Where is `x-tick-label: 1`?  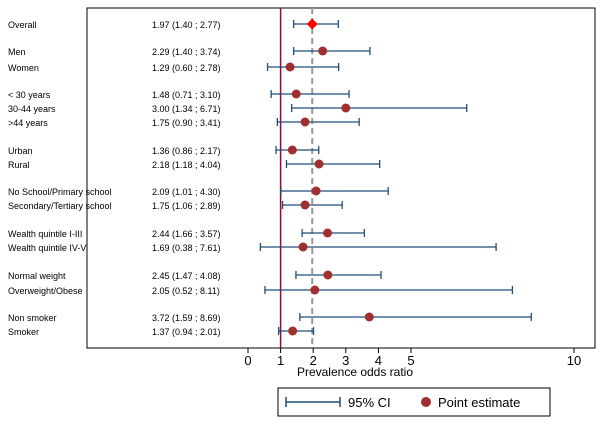
x-tick-label: 1 is located at coordinates (280, 360).